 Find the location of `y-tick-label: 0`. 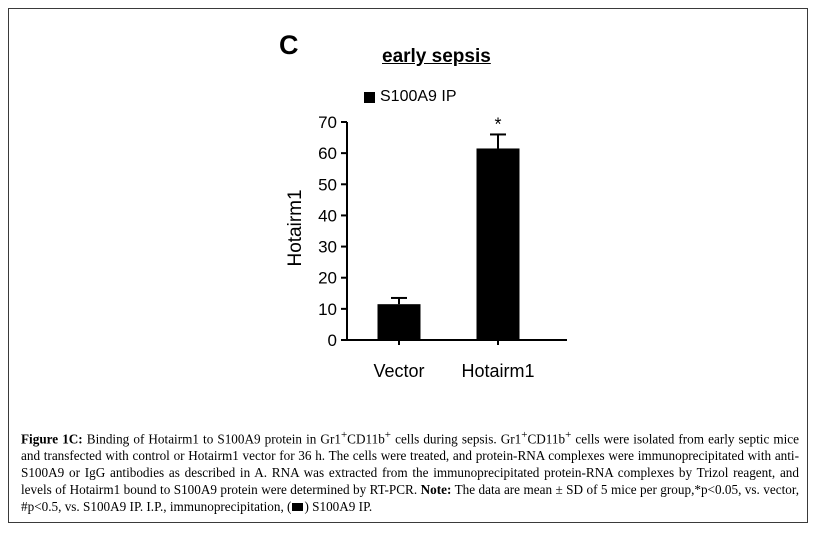

y-tick-label: 0 is located at coordinates (332, 340).